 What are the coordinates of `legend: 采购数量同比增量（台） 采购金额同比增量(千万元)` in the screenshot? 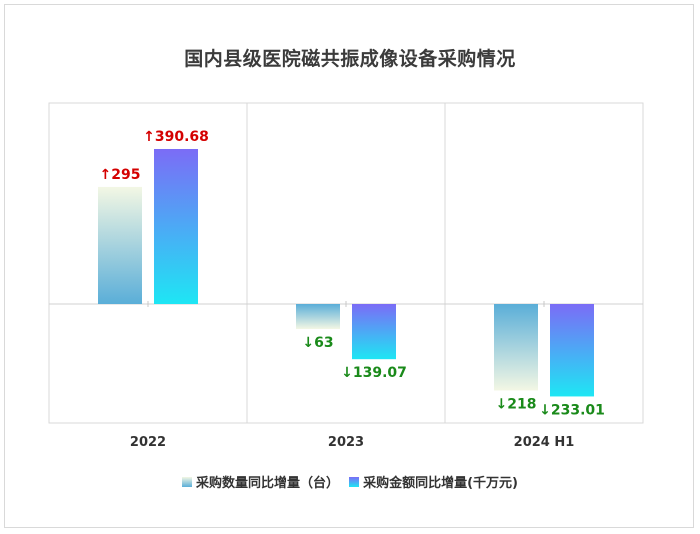 It's located at (350, 481).